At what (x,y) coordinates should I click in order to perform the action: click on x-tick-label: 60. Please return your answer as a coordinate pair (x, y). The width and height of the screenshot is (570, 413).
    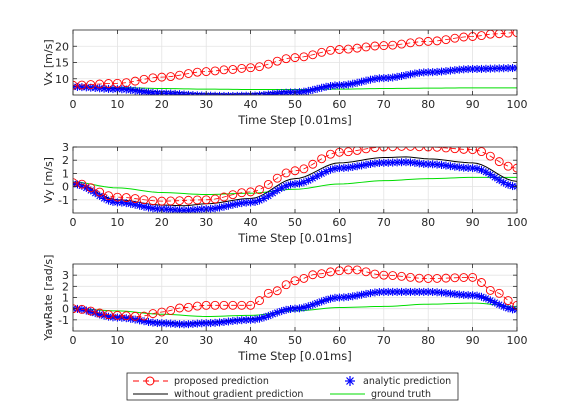
    Looking at the image, I should click on (339, 340).